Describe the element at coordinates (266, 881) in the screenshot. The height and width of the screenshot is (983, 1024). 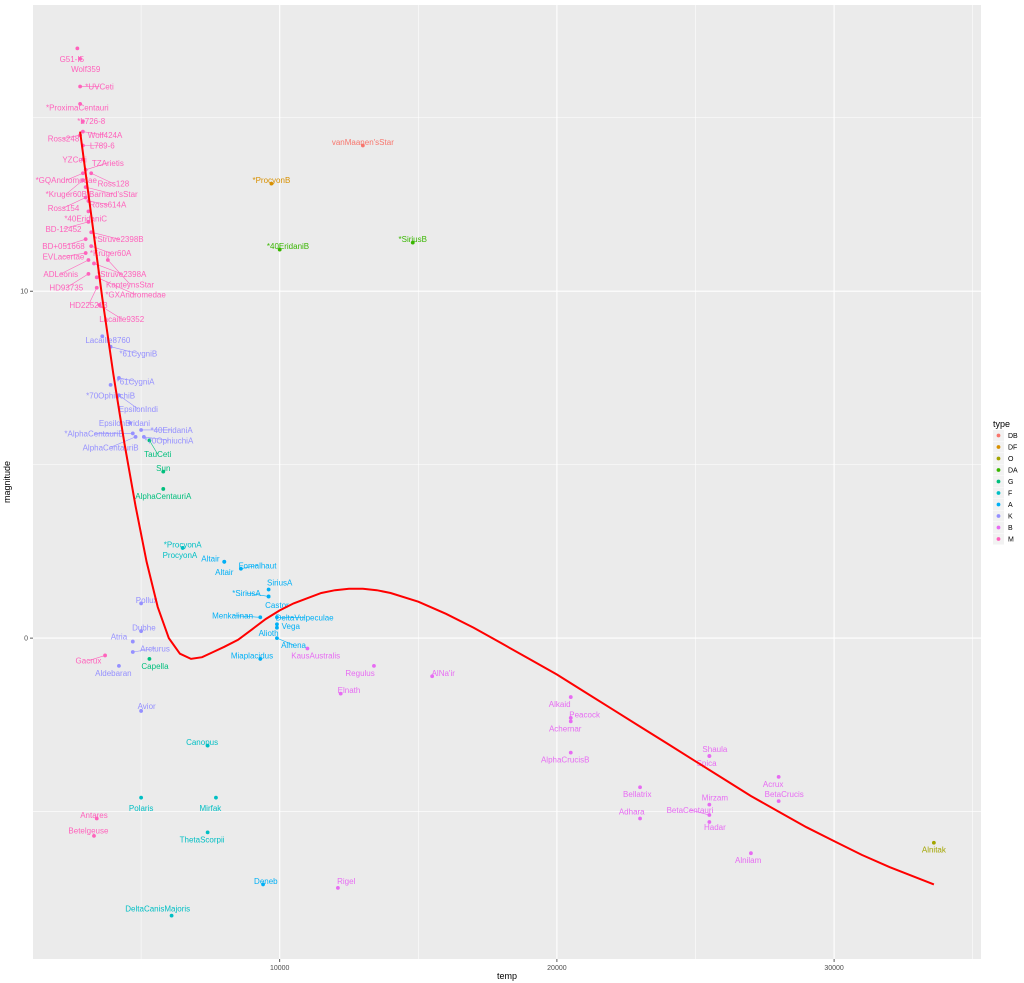
I see `point-label: Deneb` at that location.